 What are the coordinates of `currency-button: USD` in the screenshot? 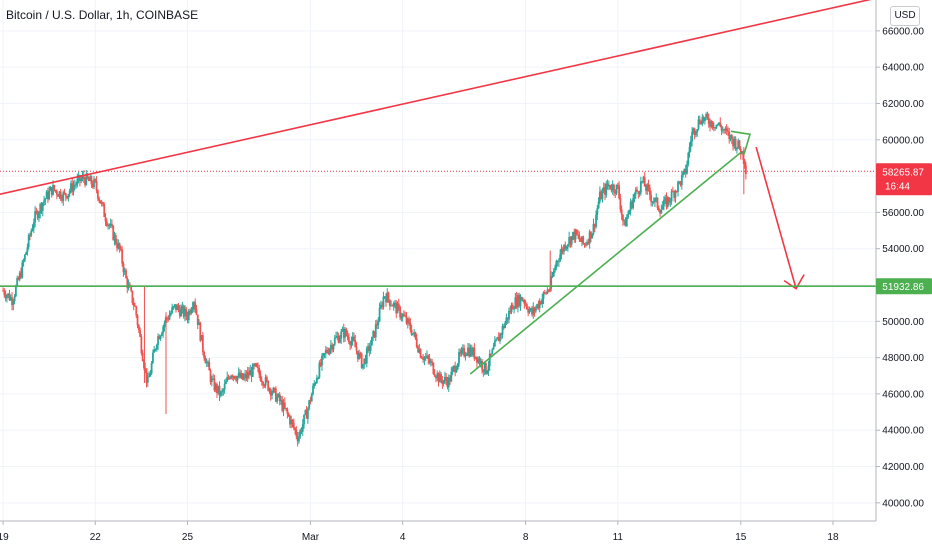 It's located at (905, 16).